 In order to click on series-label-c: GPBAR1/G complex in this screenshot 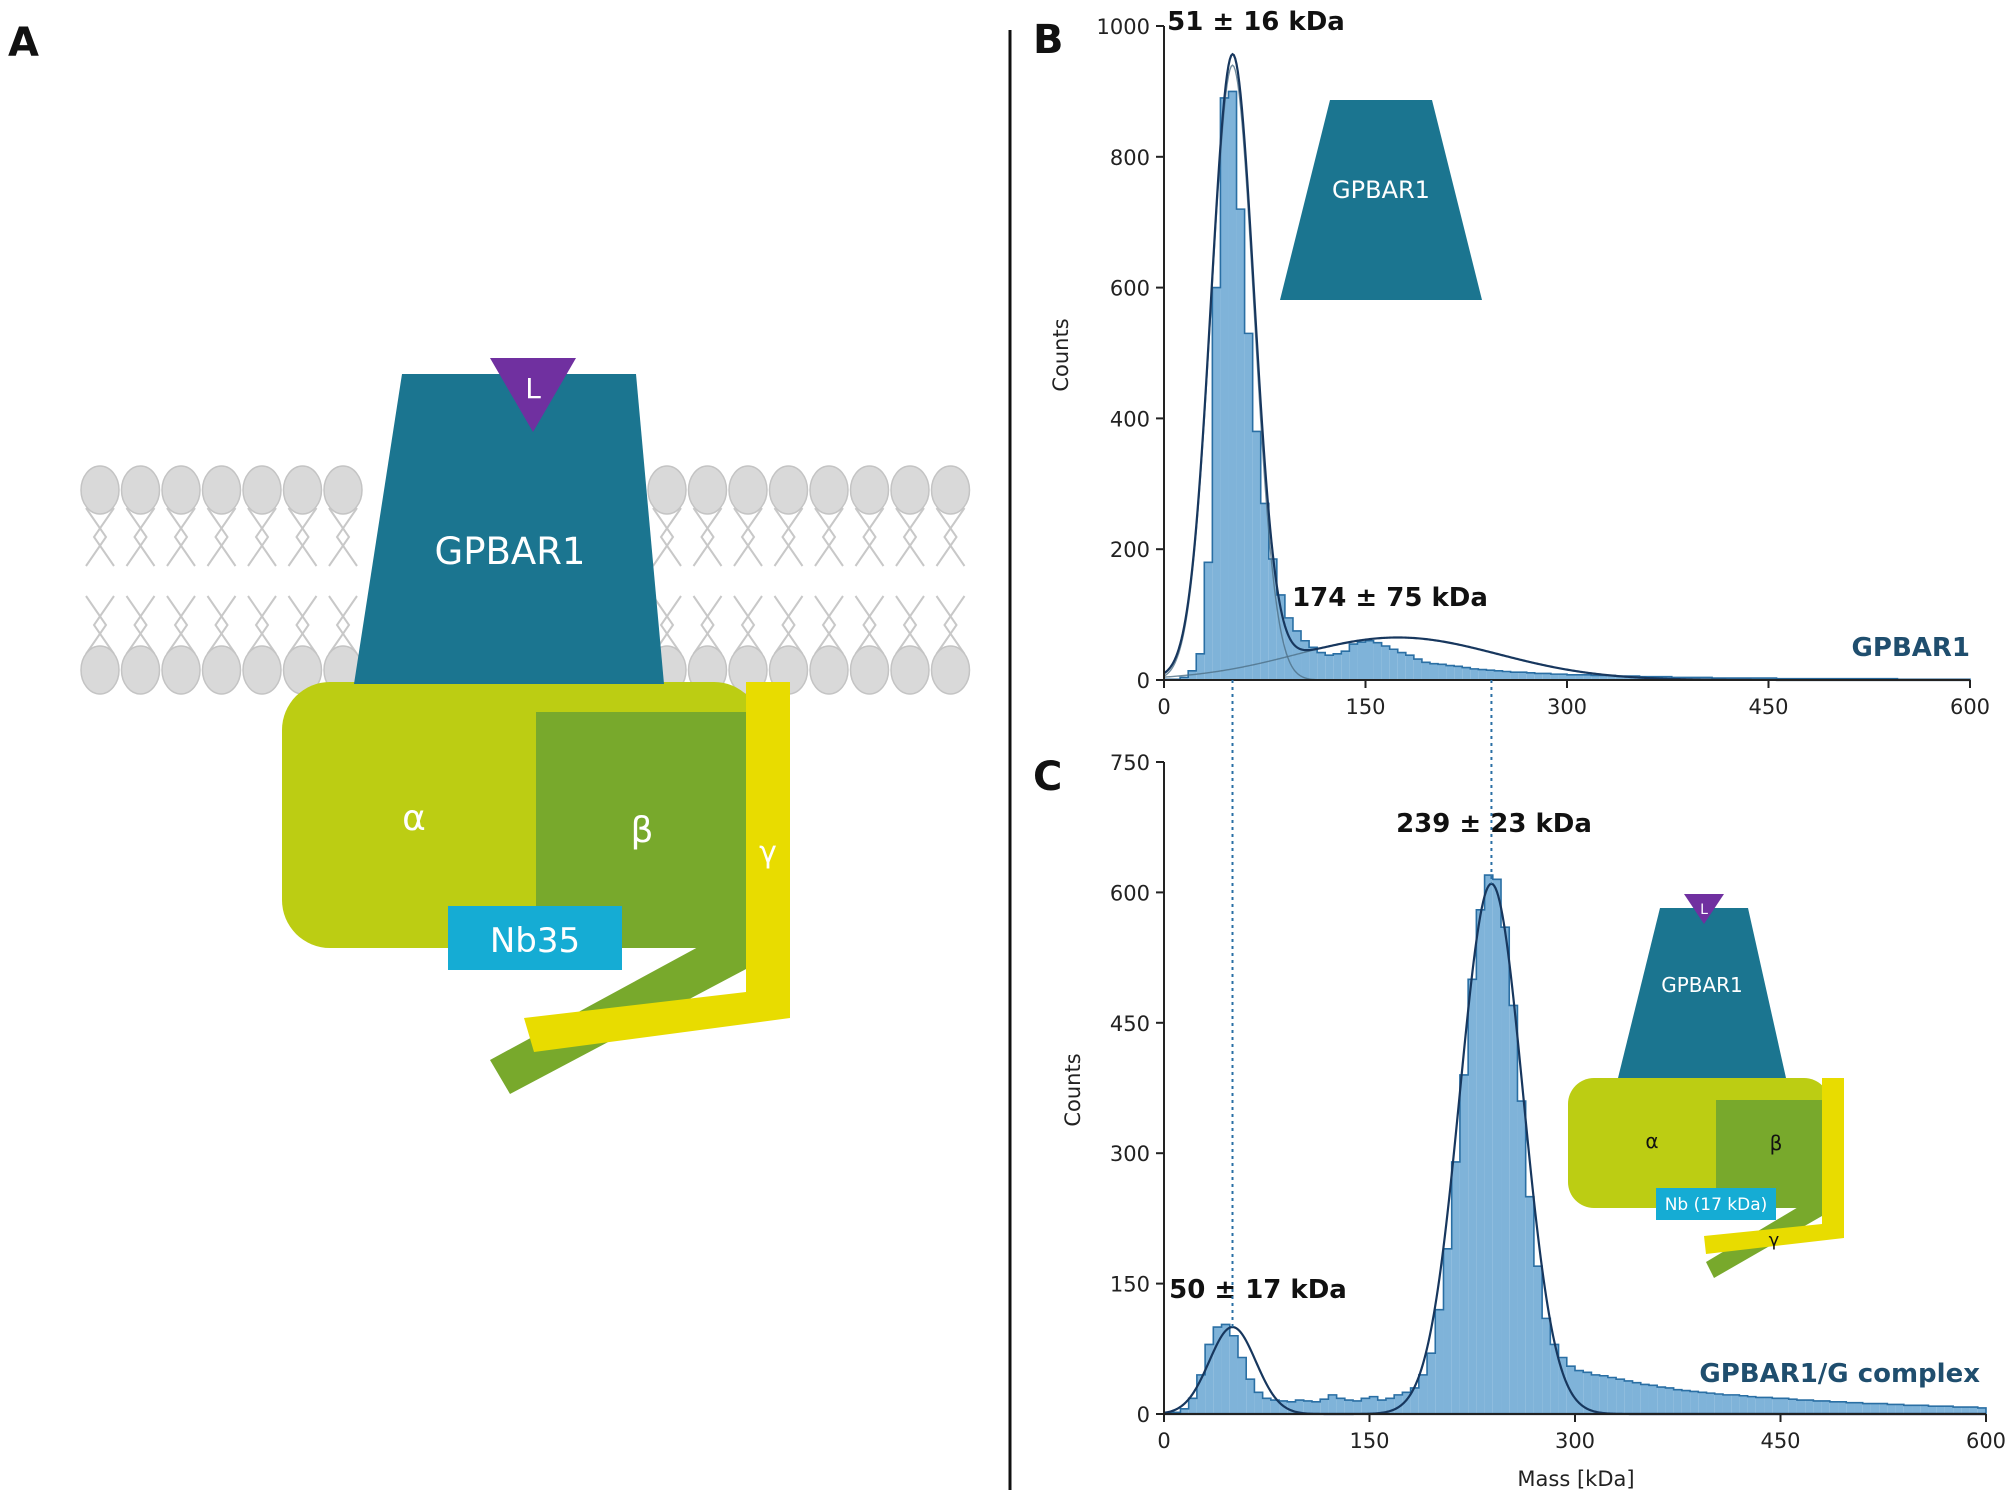, I will do `click(1839, 1374)`.